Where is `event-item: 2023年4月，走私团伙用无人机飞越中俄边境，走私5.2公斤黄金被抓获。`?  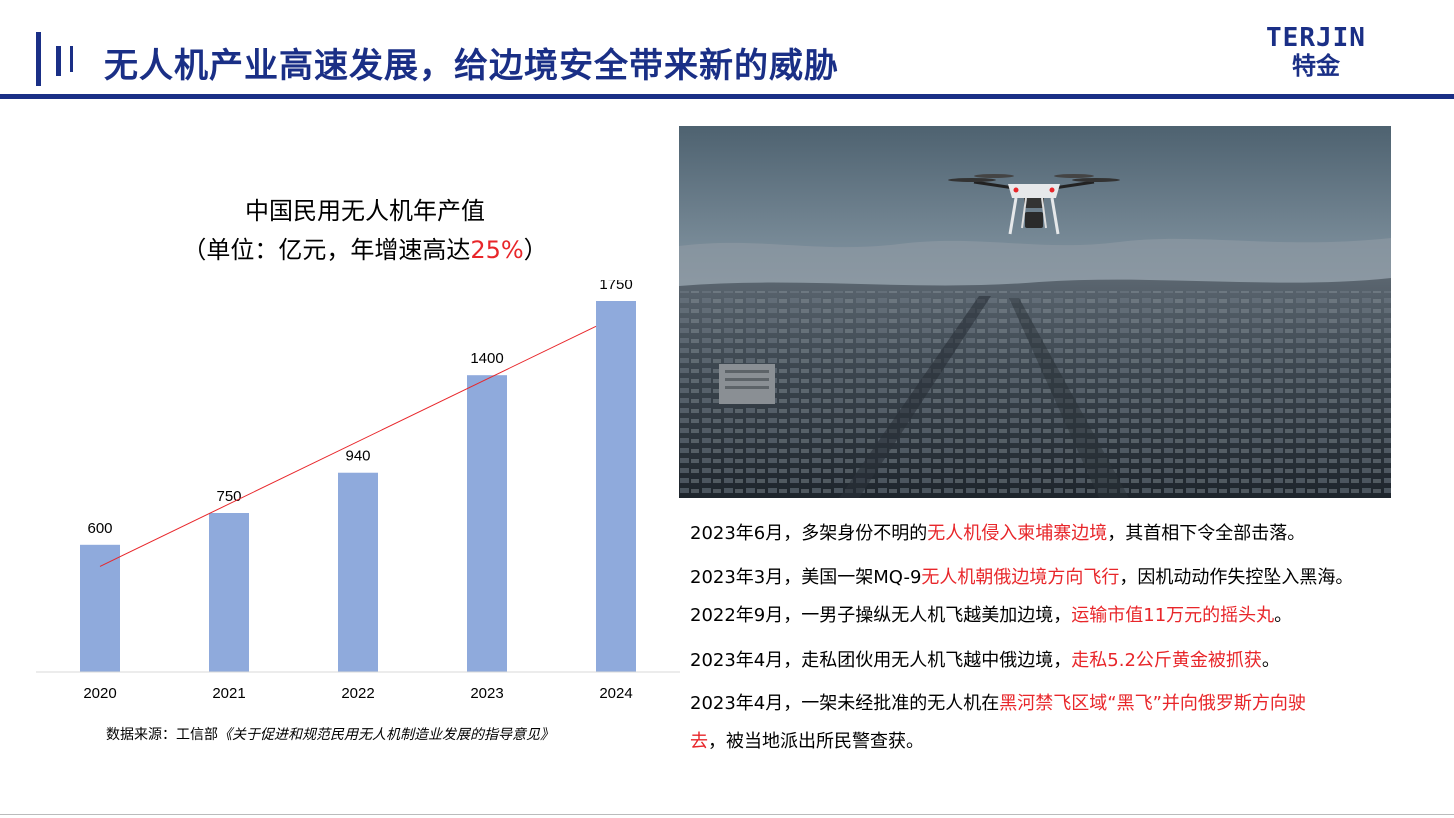
event-item: 2023年4月，走私团伙用无人机飞越中俄边境，走私5.2公斤黄金被抓获。 is located at coordinates (985, 661).